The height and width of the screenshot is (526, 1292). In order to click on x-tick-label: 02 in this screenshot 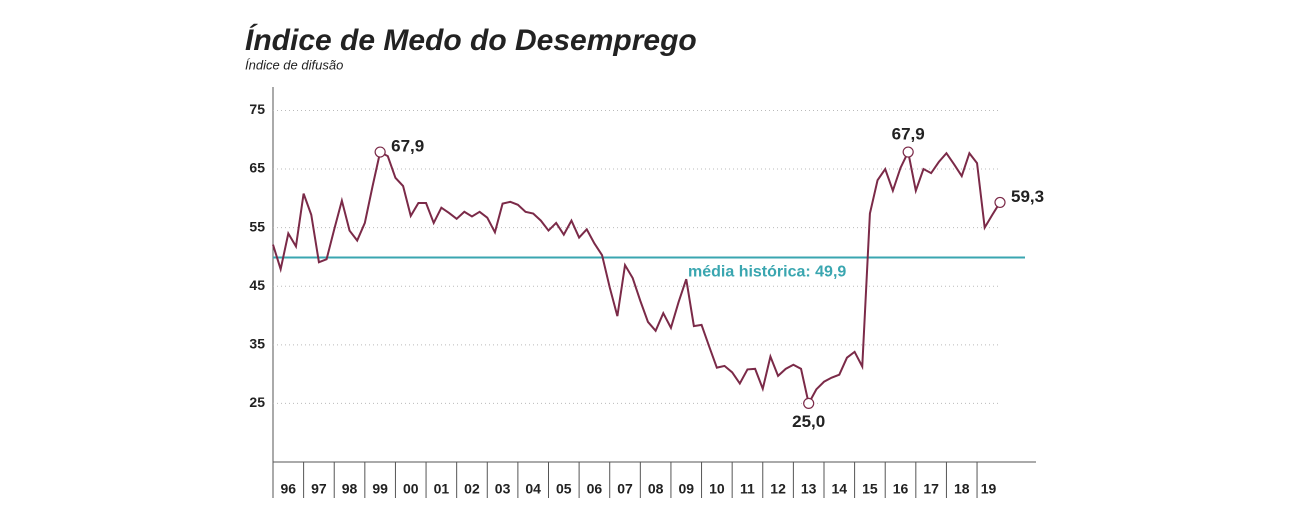, I will do `click(472, 489)`.